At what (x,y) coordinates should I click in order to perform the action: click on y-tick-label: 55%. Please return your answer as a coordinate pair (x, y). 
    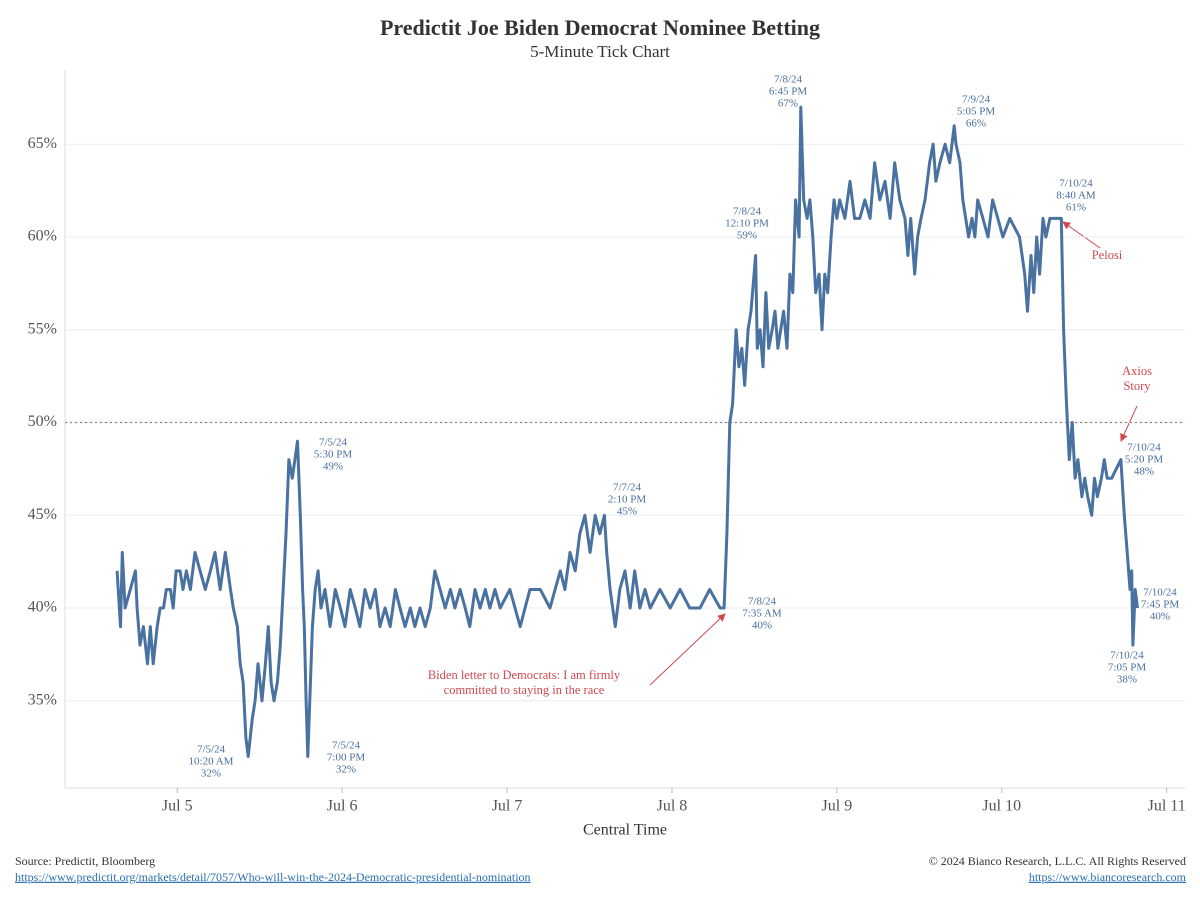
    Looking at the image, I should click on (42, 328).